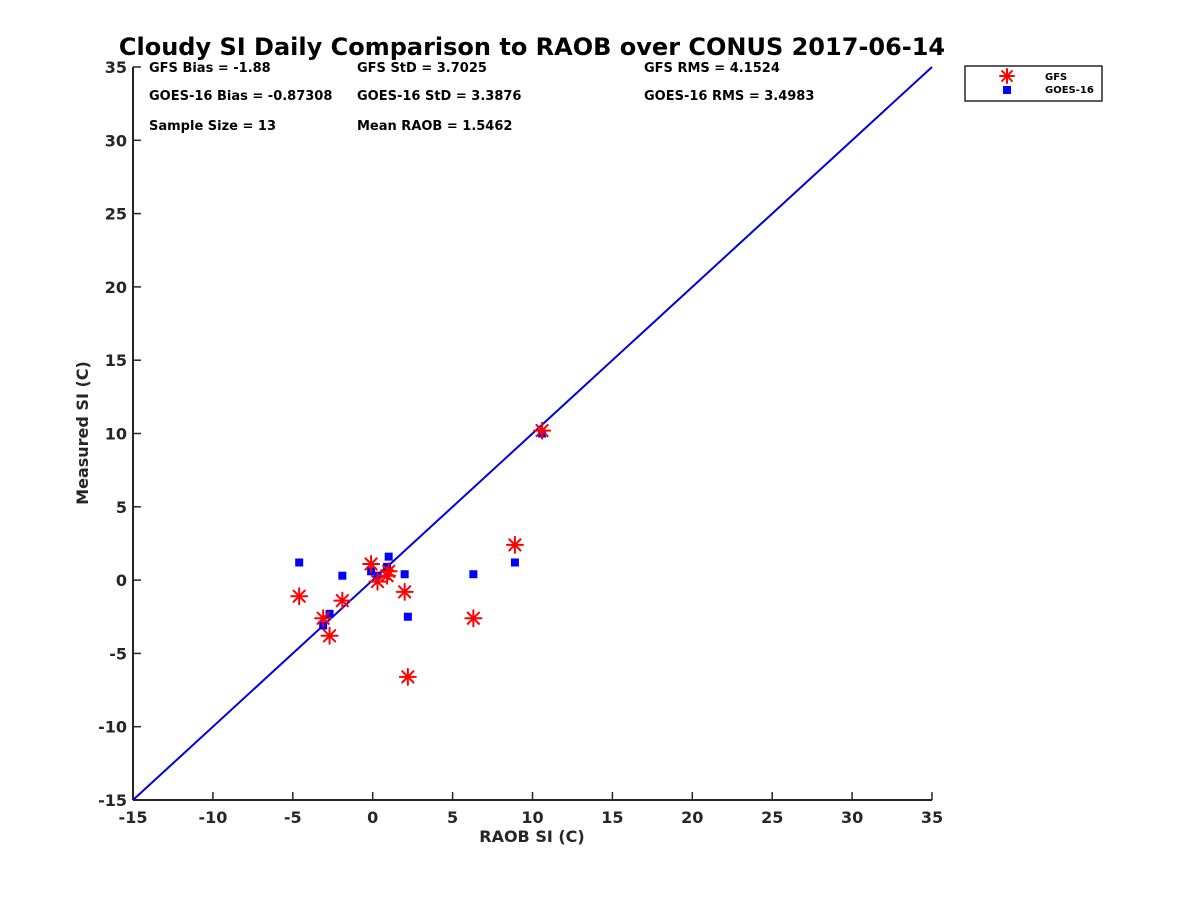  Describe the element at coordinates (116, 140) in the screenshot. I see `y-tick-label: 30` at that location.